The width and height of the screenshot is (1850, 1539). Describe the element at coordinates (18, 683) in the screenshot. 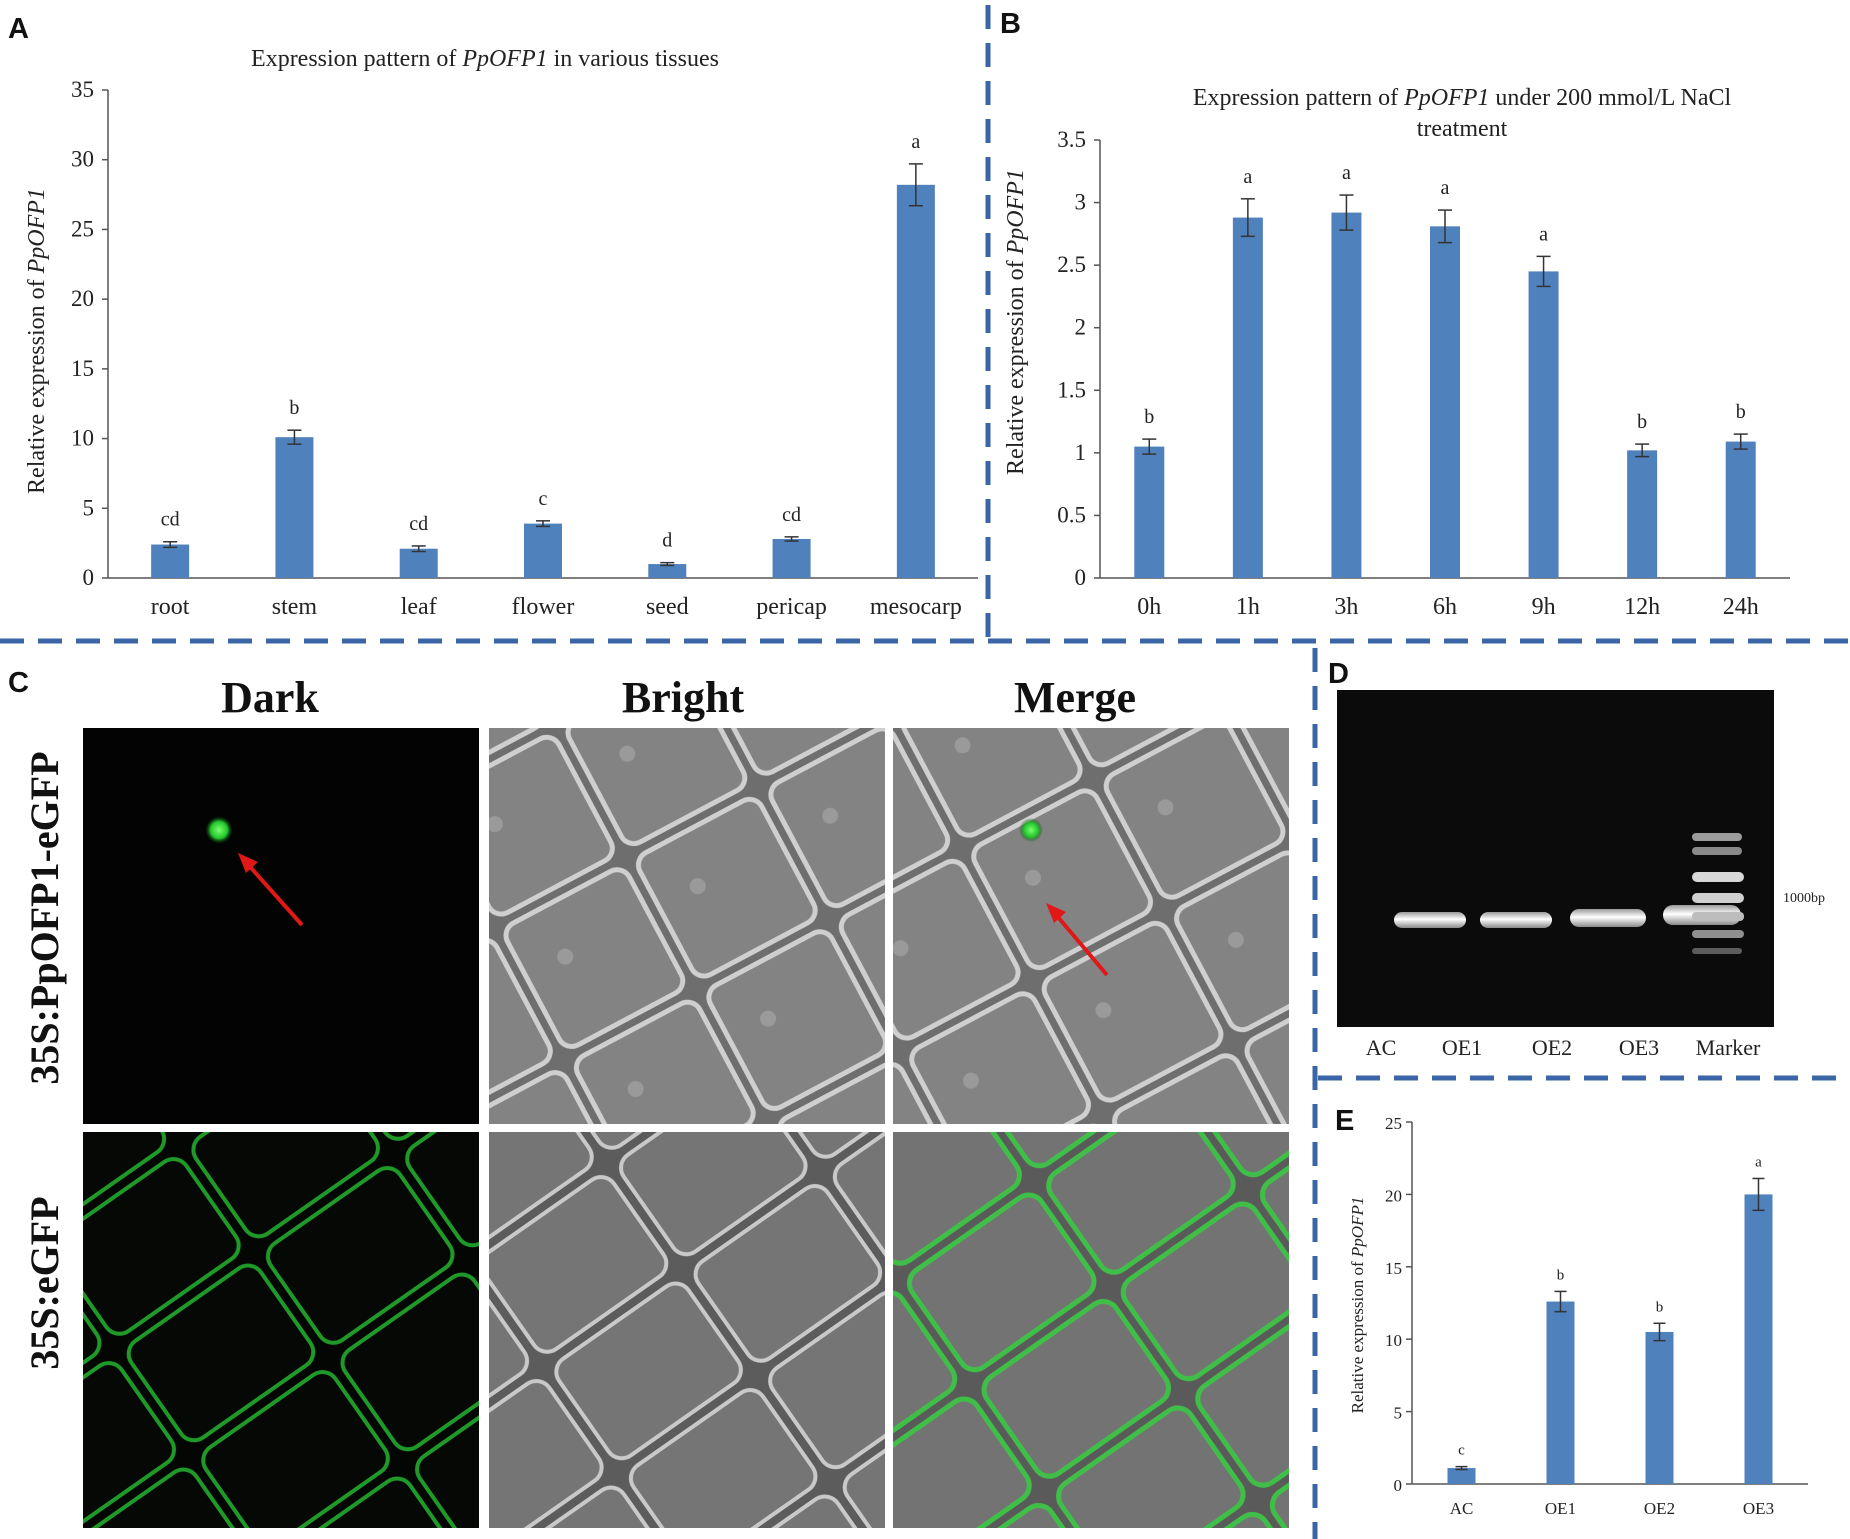

I see `panel-letter-c: C` at that location.